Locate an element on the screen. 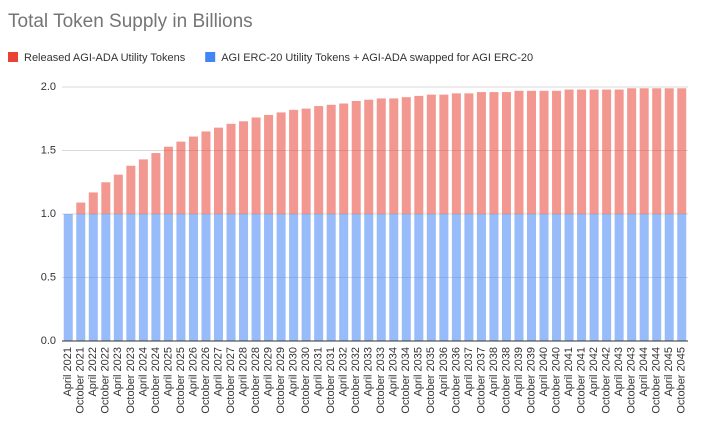 The height and width of the screenshot is (440, 712). x-tick-label: April 2027 is located at coordinates (218, 372).